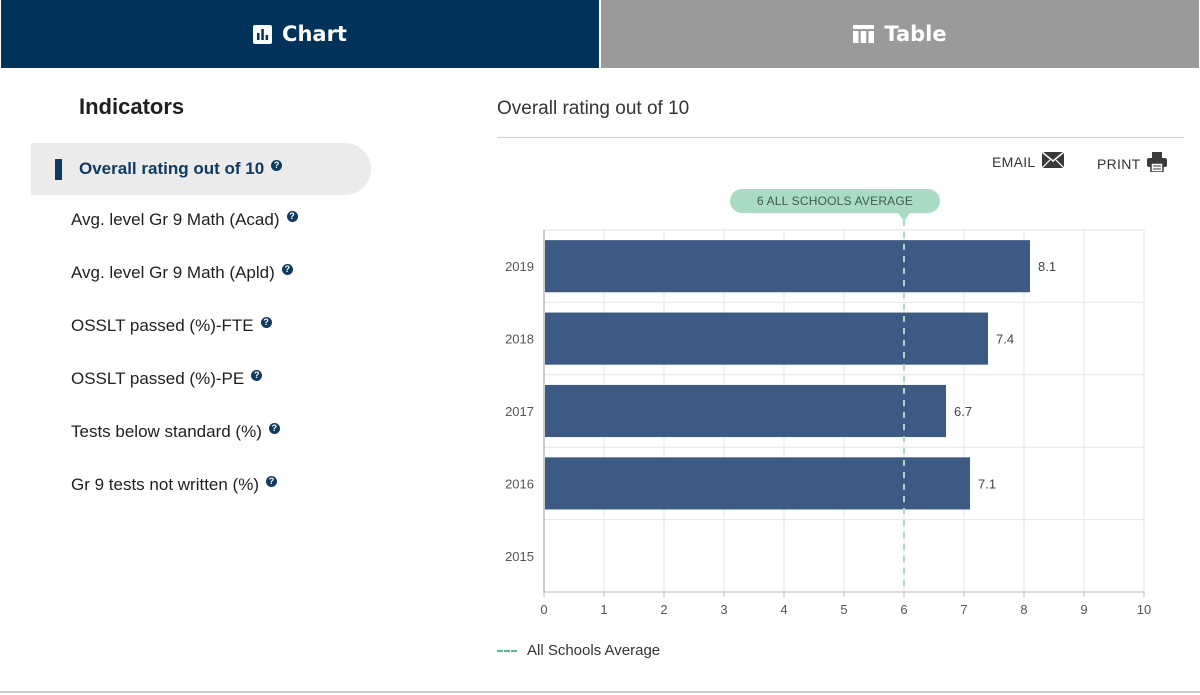 Image resolution: width=1200 pixels, height=695 pixels. I want to click on active-marker, so click(58, 169).